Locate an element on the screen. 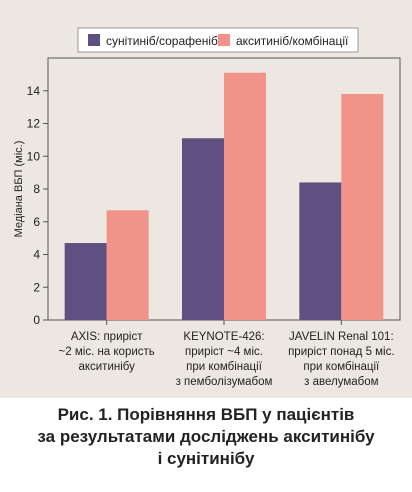 The height and width of the screenshot is (492, 412). y-axis-title: Медіана ВБП (міс.) is located at coordinates (19, 189).